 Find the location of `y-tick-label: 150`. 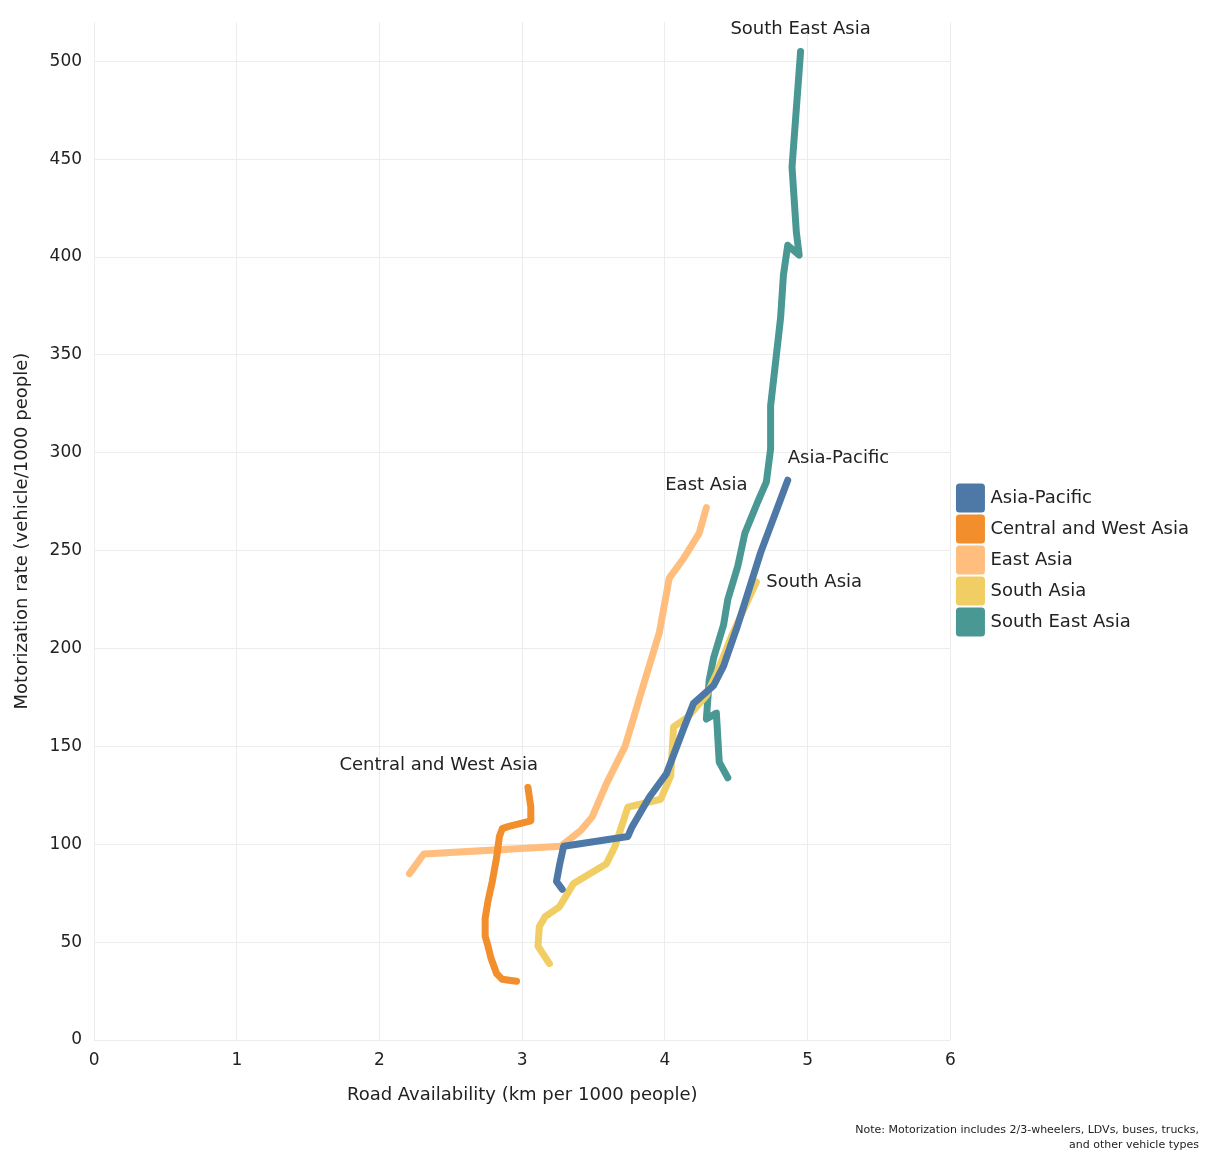

y-tick-label: 150 is located at coordinates (66, 744).